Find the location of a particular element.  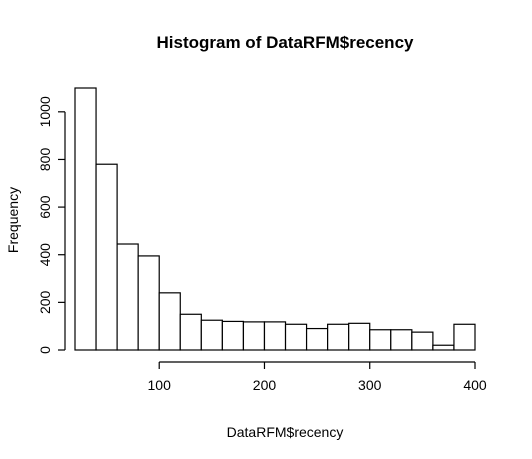

x-tick-label: 400 is located at coordinates (475, 385).